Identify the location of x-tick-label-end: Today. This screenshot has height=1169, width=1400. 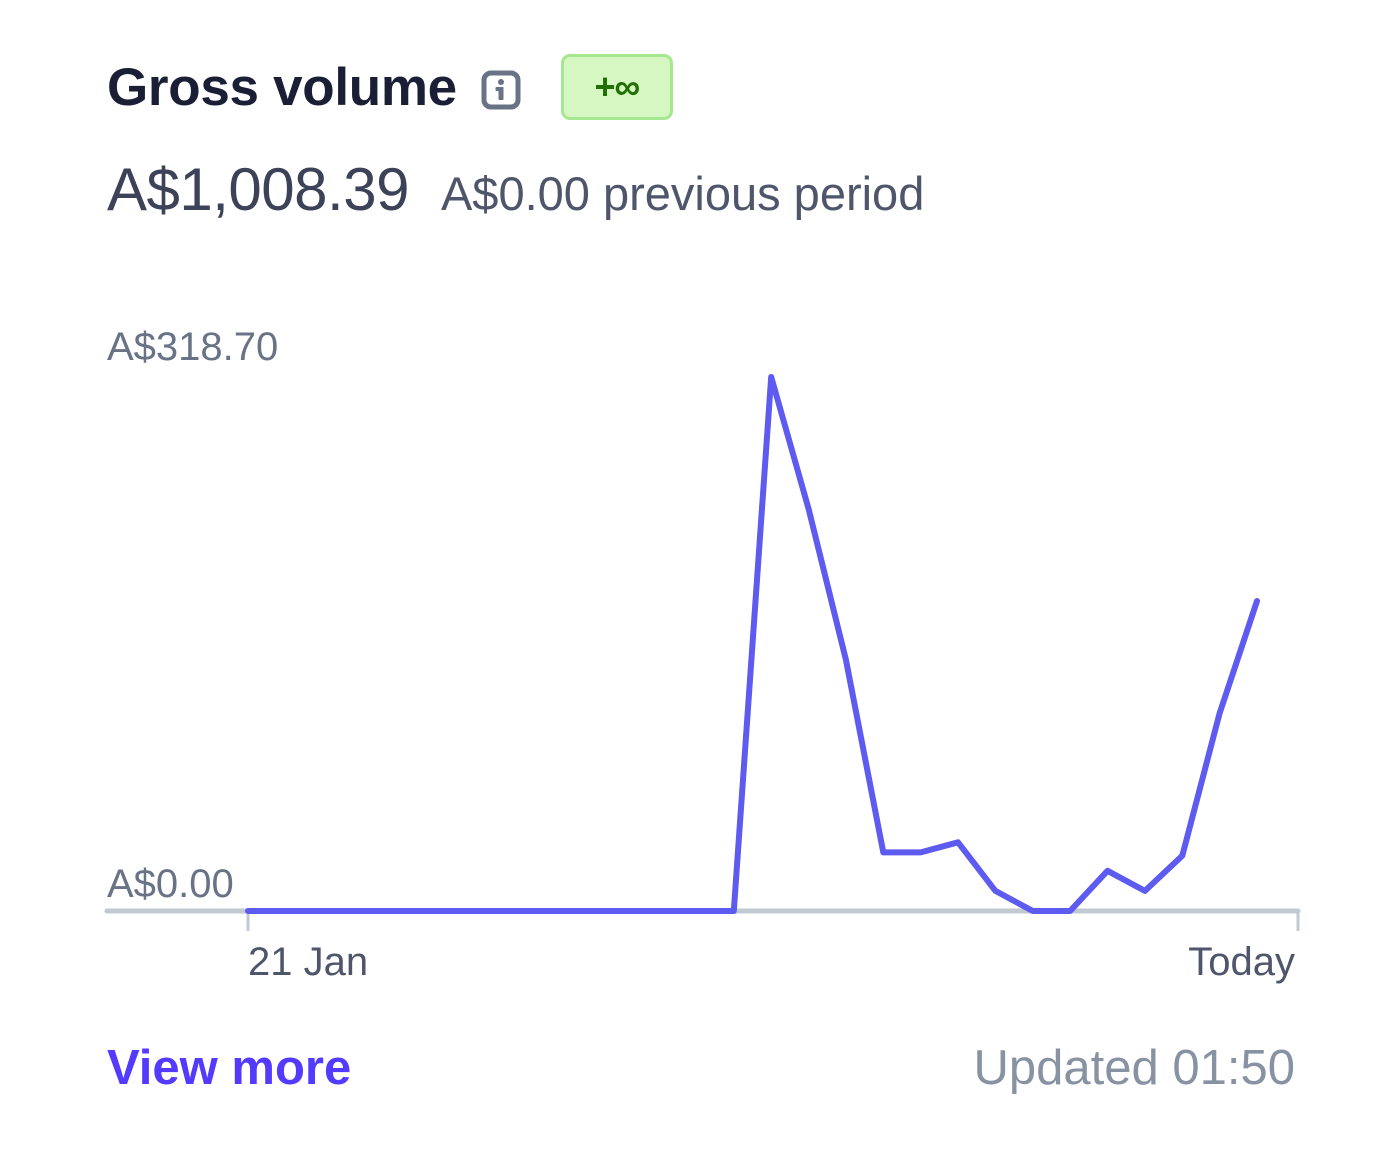
(1241, 962).